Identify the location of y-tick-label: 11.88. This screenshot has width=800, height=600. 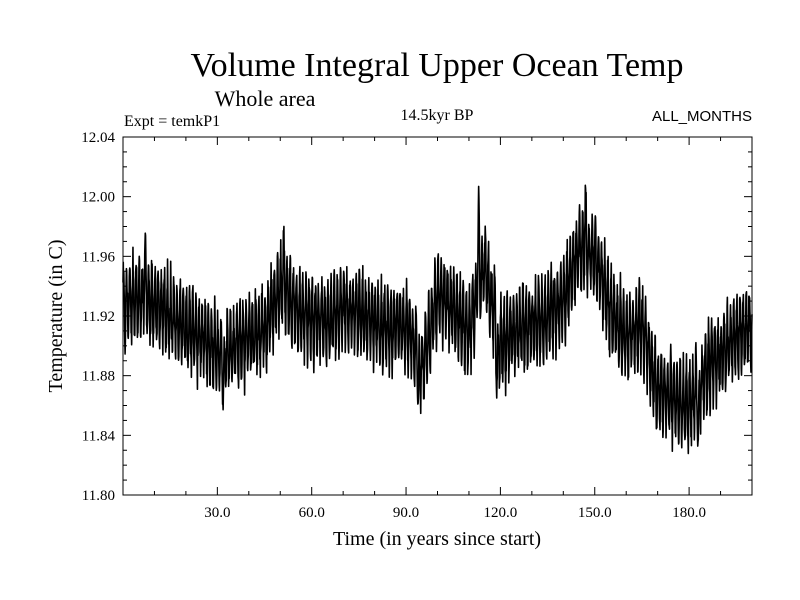
(98, 377).